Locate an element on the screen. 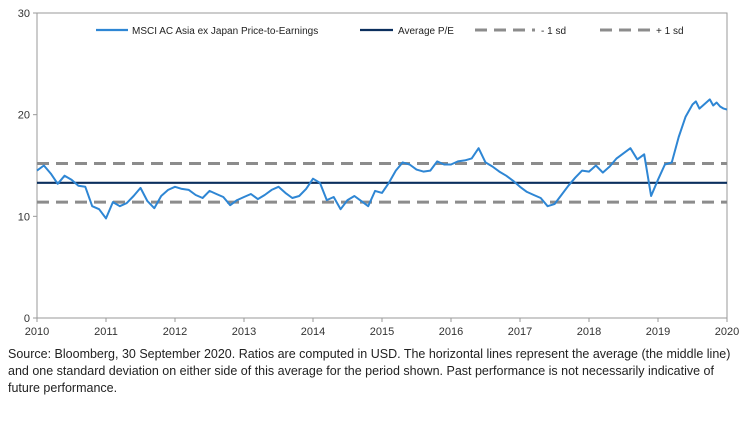 The height and width of the screenshot is (423, 750). y-tick-label: 0 is located at coordinates (27, 319).